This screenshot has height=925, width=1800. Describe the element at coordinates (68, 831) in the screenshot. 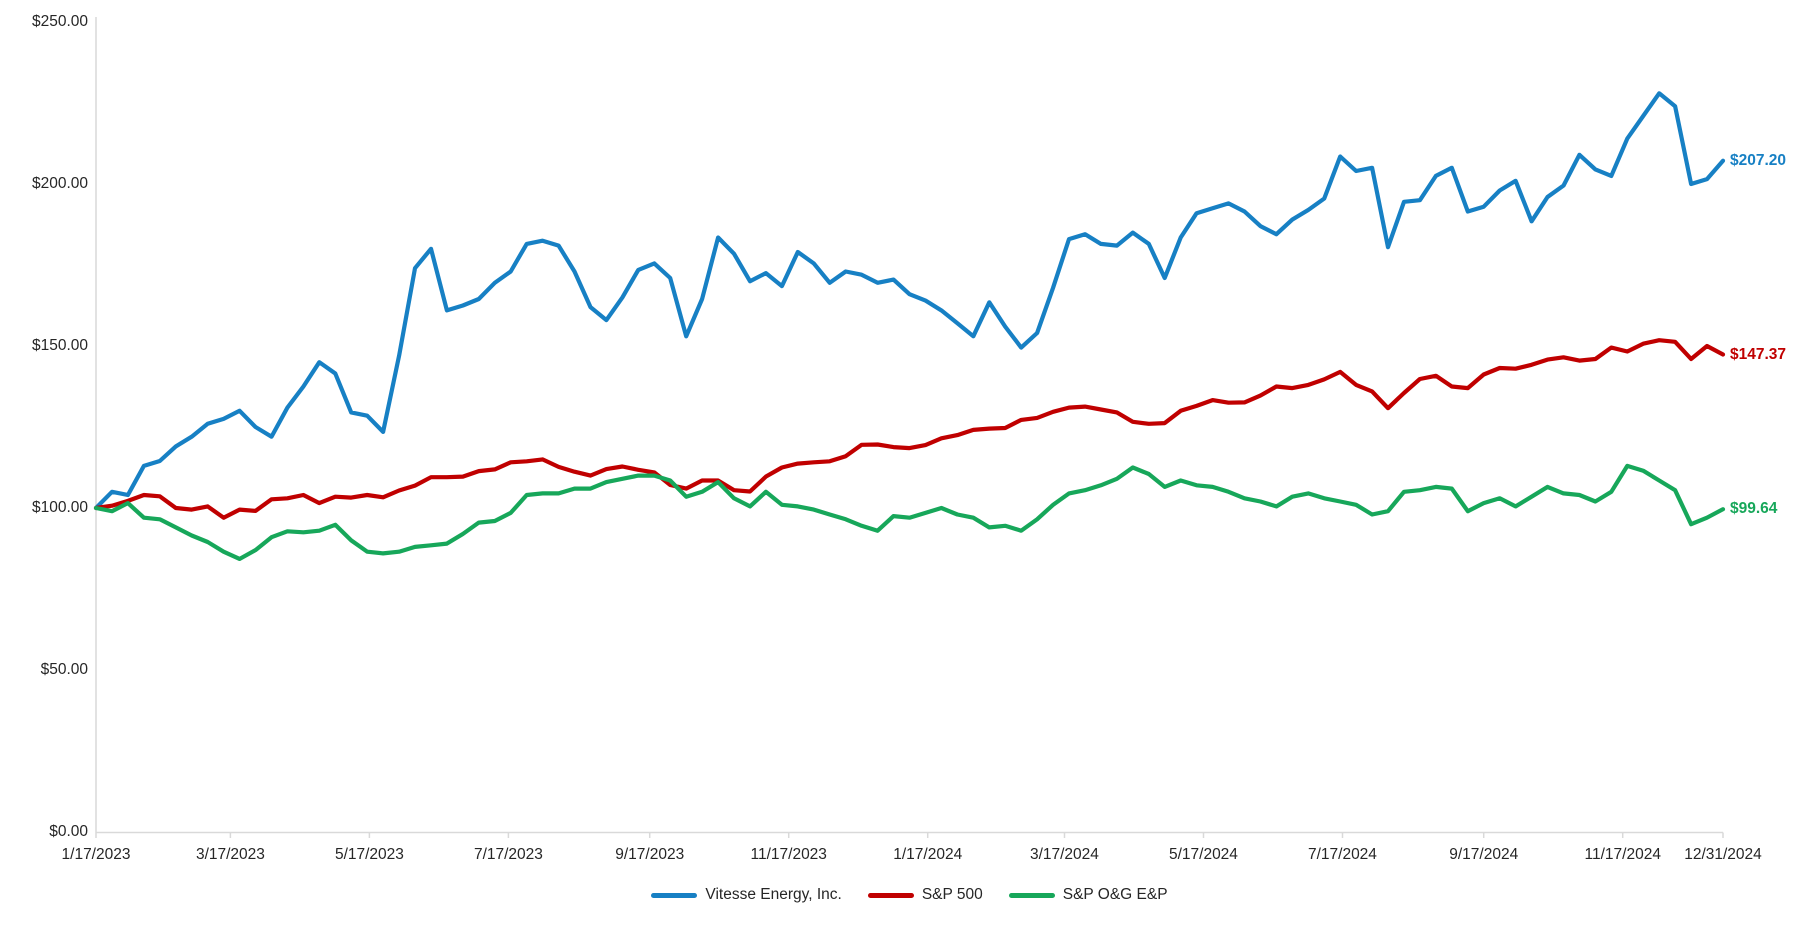

I see `y-axis-label: $0.00` at that location.